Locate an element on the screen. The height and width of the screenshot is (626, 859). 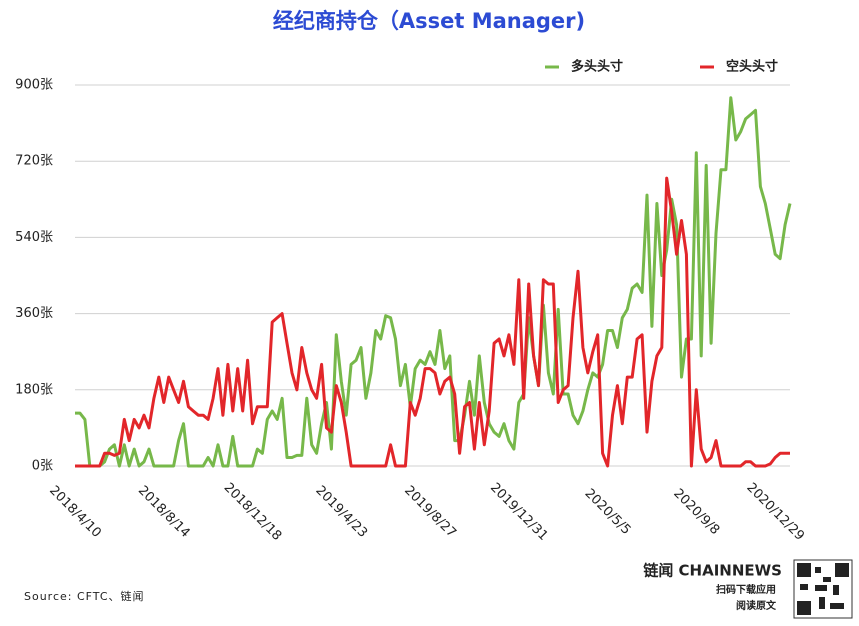
qr-code is located at coordinates (823, 589).